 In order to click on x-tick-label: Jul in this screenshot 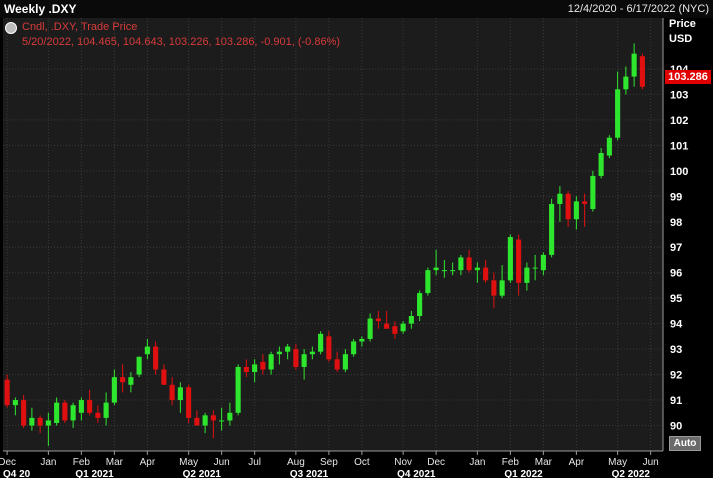, I will do `click(254, 462)`.